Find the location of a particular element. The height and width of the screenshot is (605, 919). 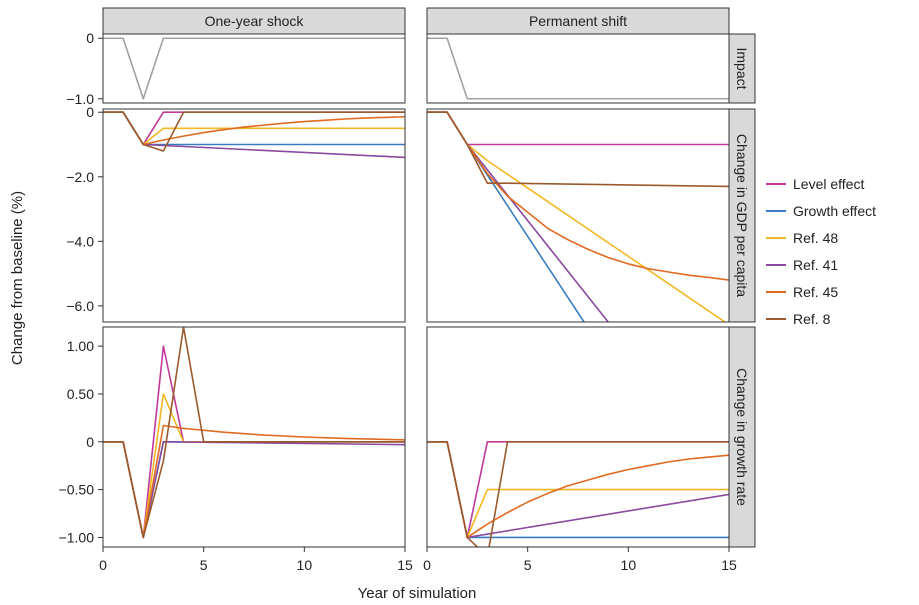

y-tick-label: −0.50 is located at coordinates (77, 490).